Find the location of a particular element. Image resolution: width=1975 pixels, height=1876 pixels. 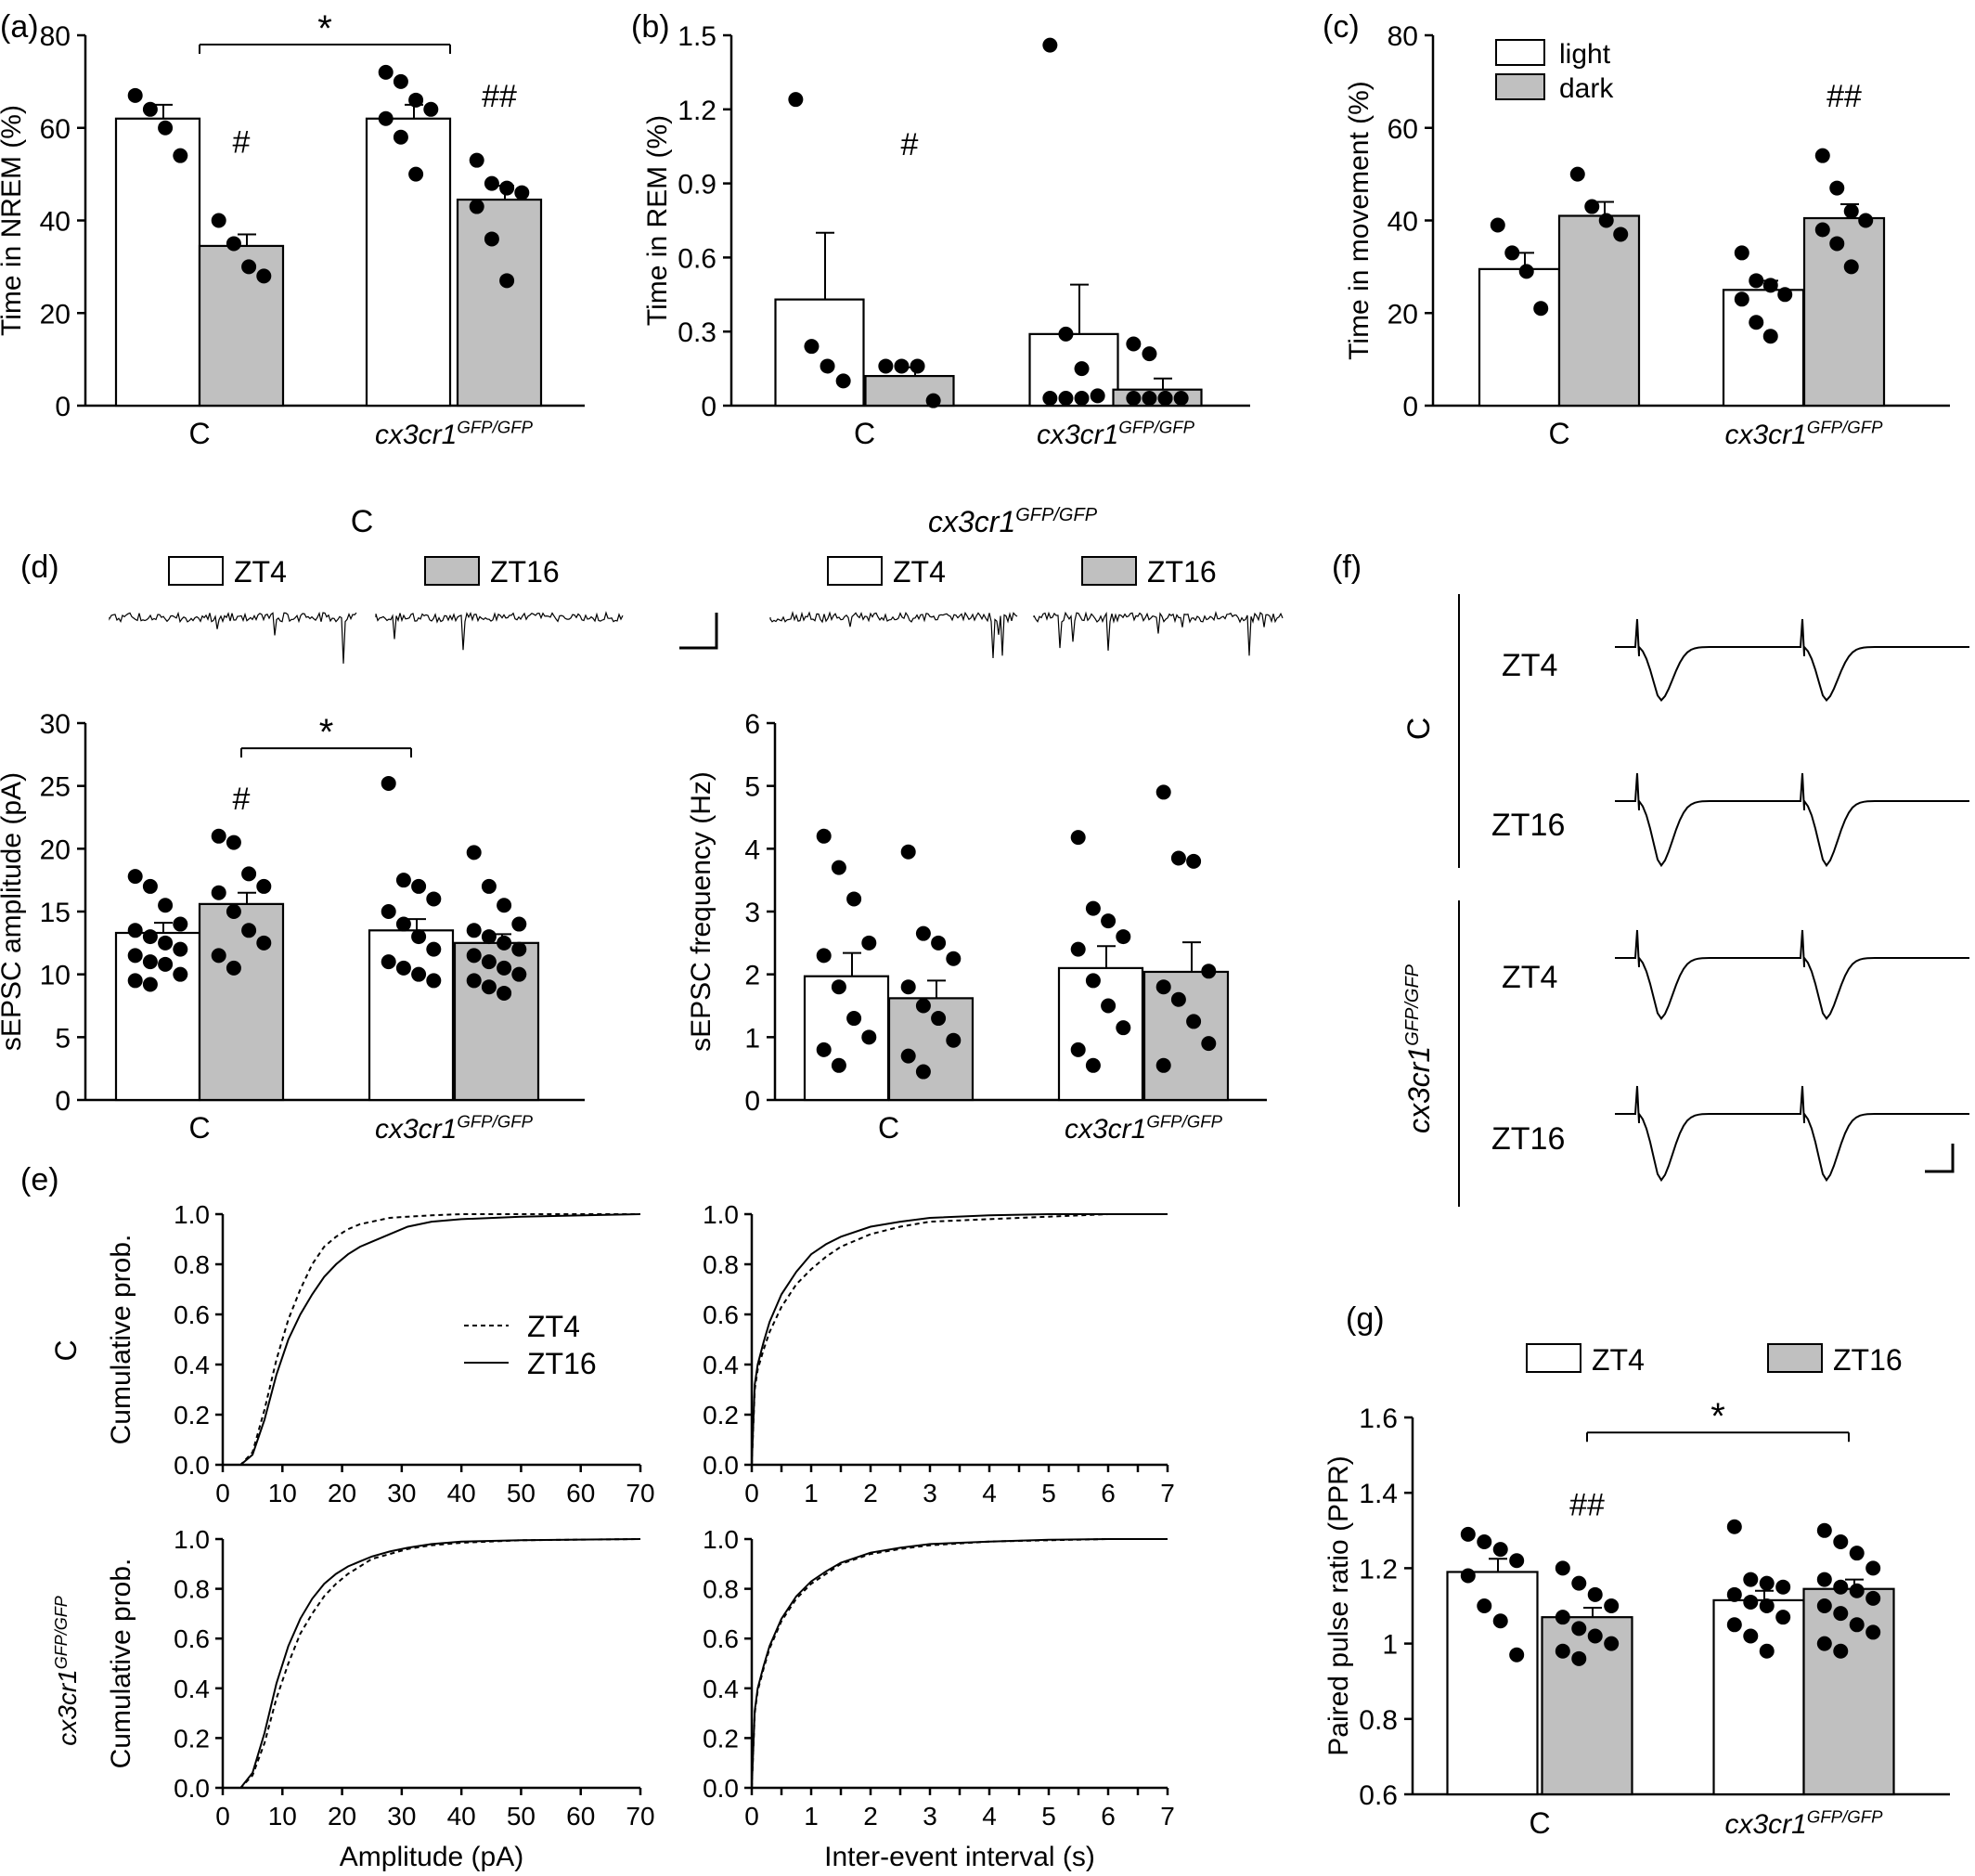

legend-g-zt16: ZT16 is located at coordinates (1868, 1360).